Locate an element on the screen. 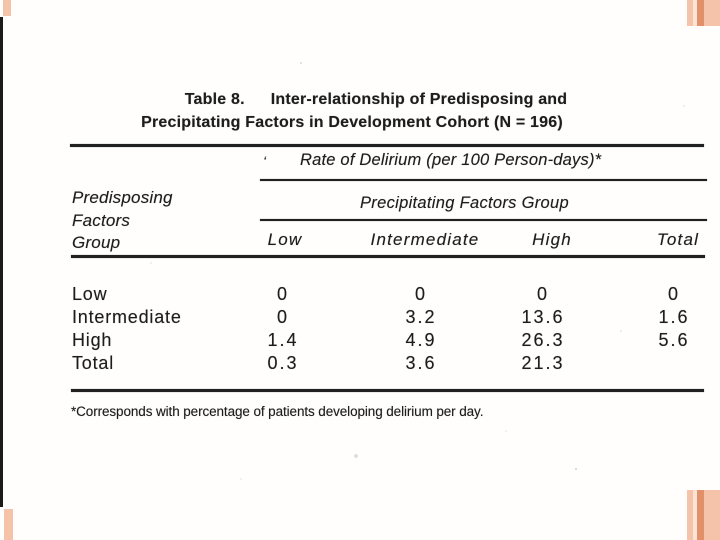  accent-band-top-right is located at coordinates (703, 13).